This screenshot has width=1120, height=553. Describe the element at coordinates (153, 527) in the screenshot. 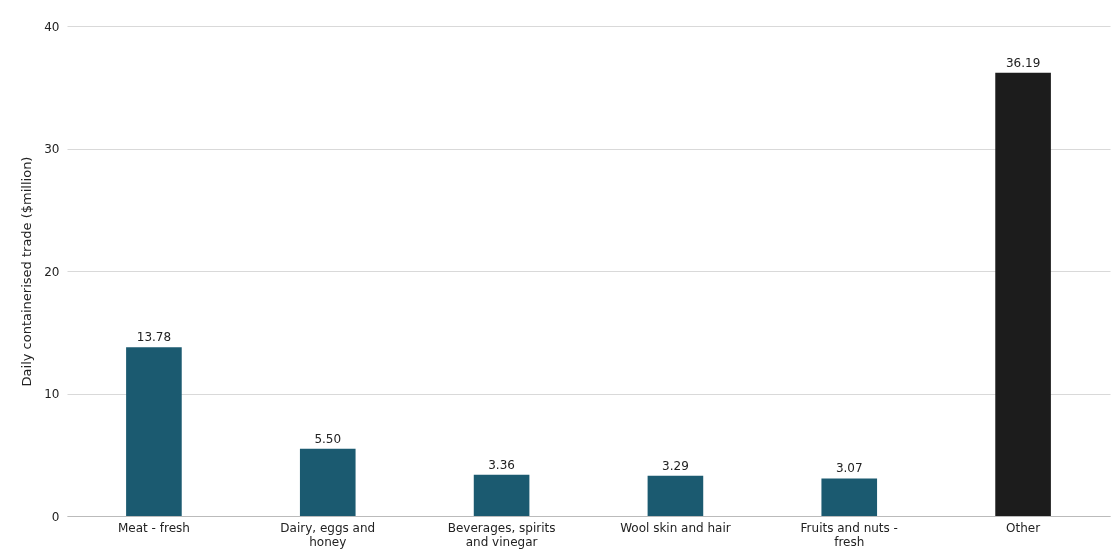

I see `x-tick-label: Meat - fresh` at that location.